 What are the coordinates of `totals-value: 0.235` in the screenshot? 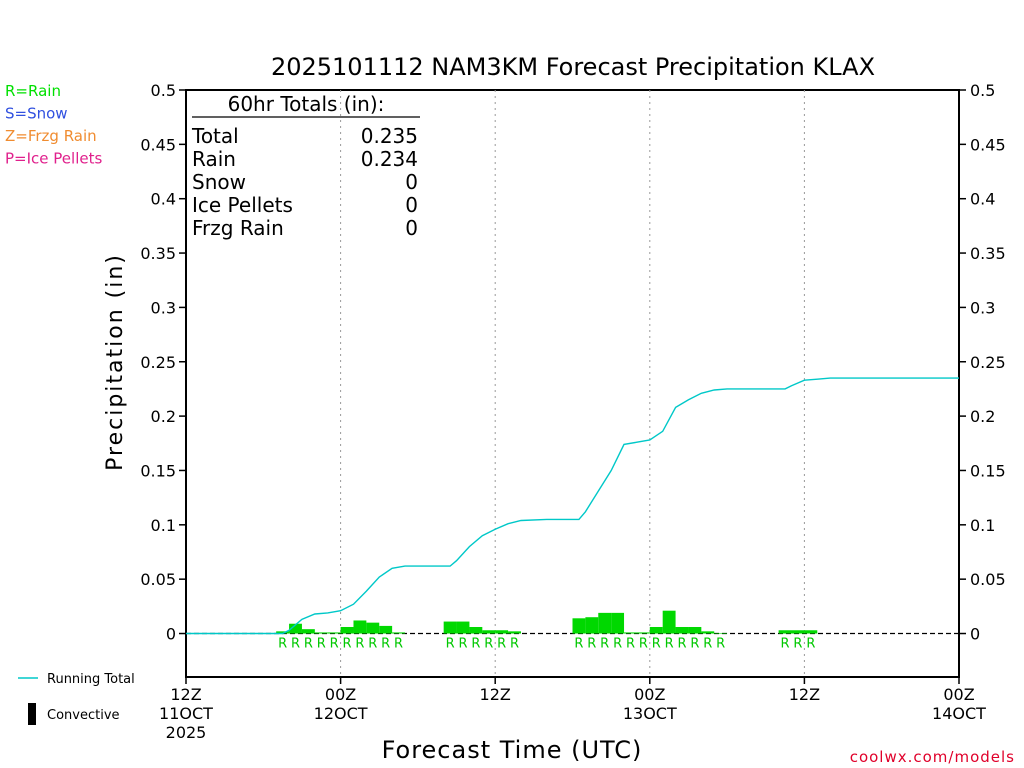 It's located at (389, 136).